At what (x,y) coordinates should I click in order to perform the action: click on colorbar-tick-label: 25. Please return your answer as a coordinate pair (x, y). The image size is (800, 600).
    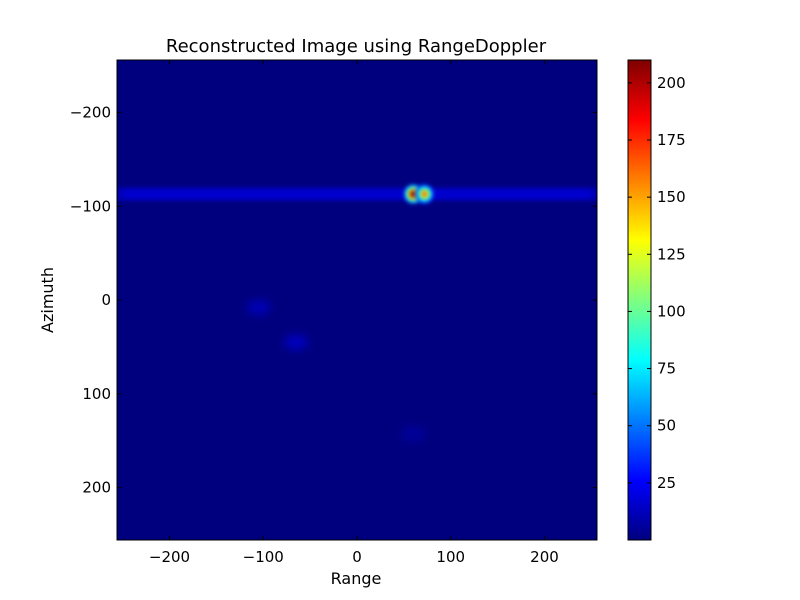
    Looking at the image, I should click on (666, 483).